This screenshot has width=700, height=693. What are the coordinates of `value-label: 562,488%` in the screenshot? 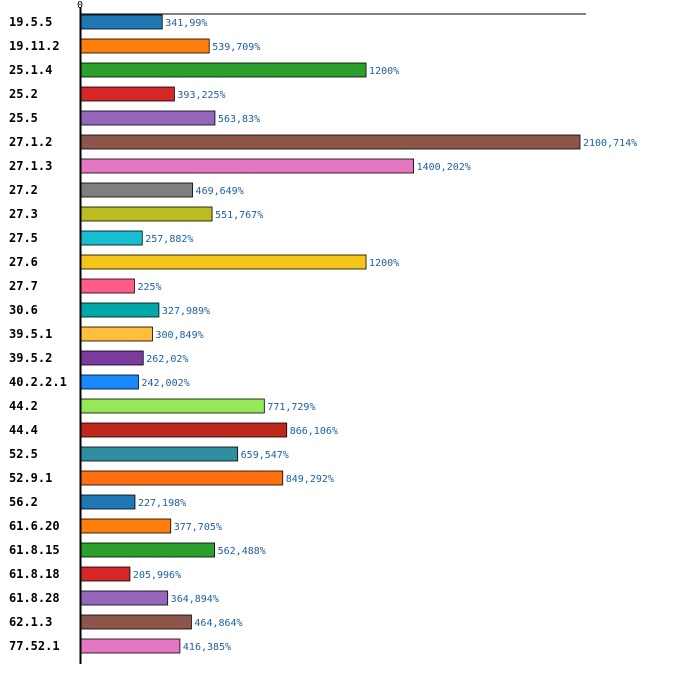 It's located at (242, 551).